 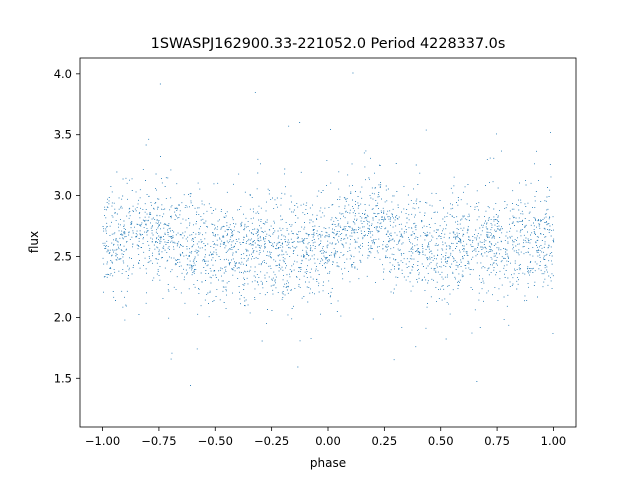 What do you see at coordinates (34, 242) in the screenshot?
I see `y-axis-label: flux` at bounding box center [34, 242].